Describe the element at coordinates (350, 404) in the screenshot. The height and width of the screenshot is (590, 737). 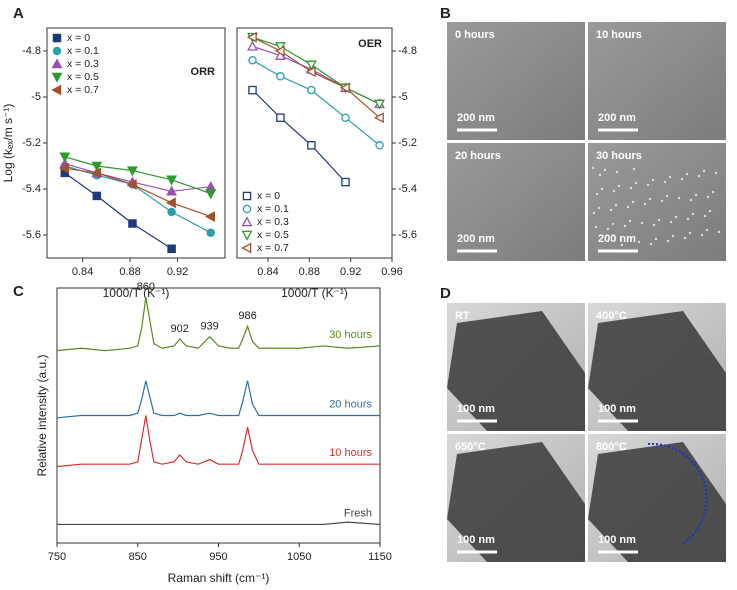
I see `series-label: 20 hours` at that location.